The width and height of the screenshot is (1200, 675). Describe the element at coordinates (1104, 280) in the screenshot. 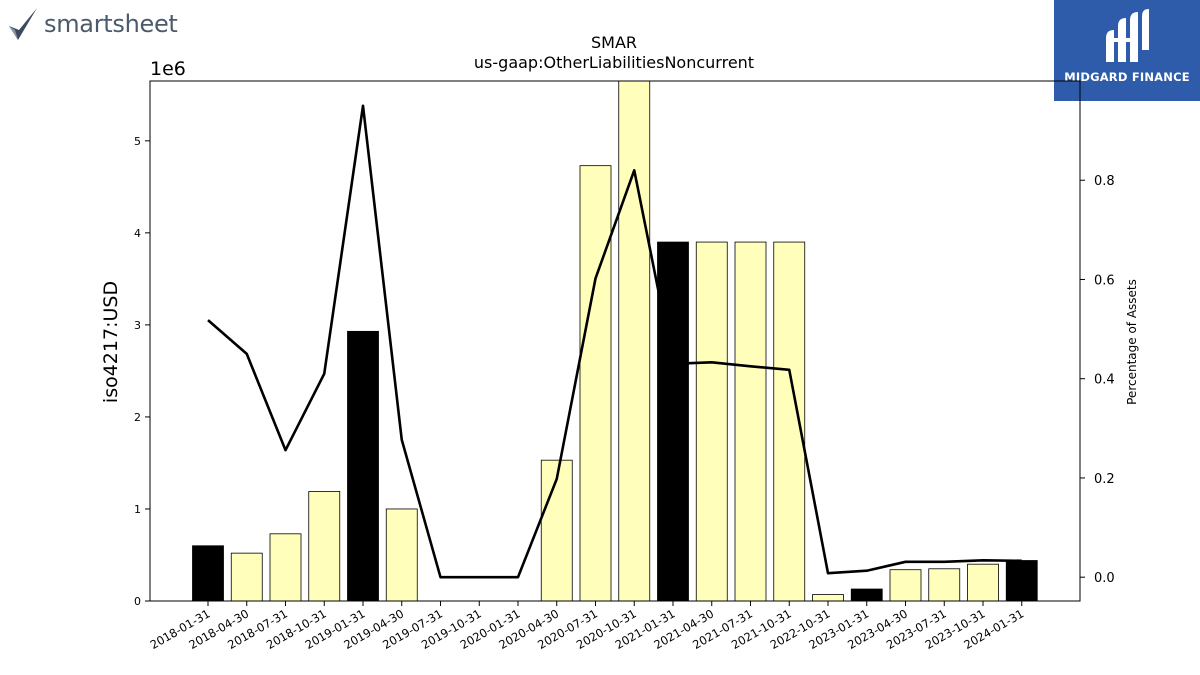

I see `y-right-tick-label: 0.6` at that location.